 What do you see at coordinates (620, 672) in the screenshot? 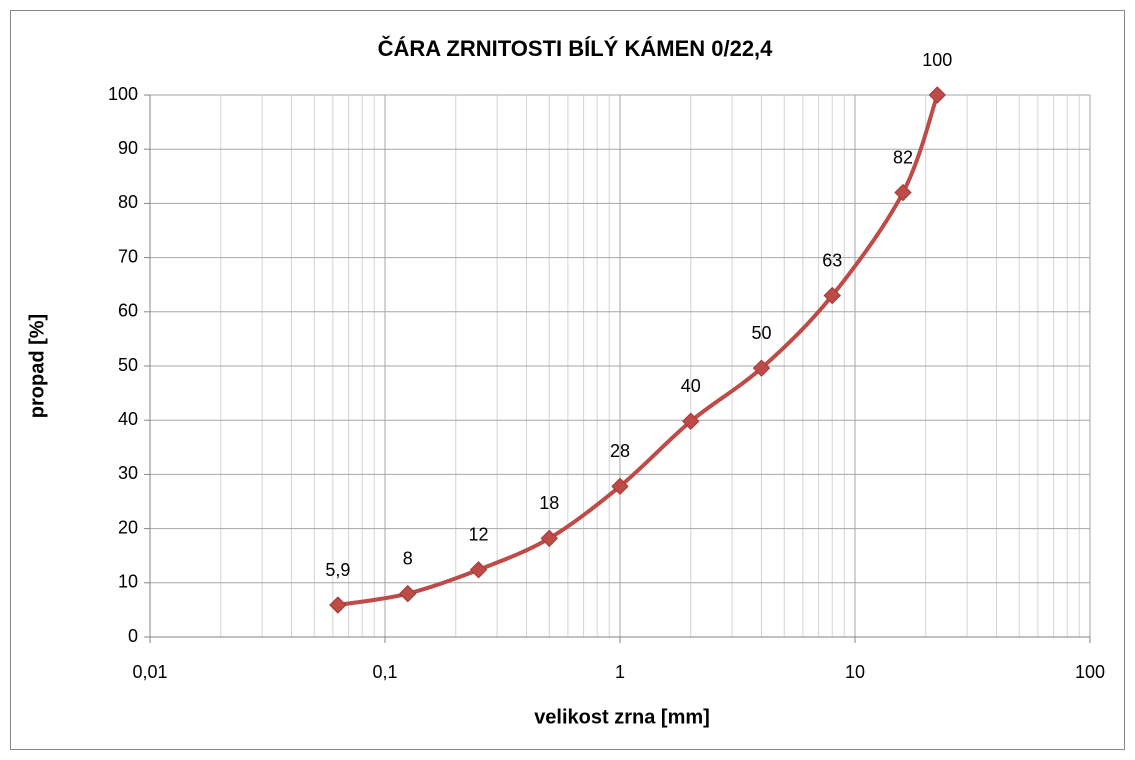
I see `x-tick-label: 1` at bounding box center [620, 672].